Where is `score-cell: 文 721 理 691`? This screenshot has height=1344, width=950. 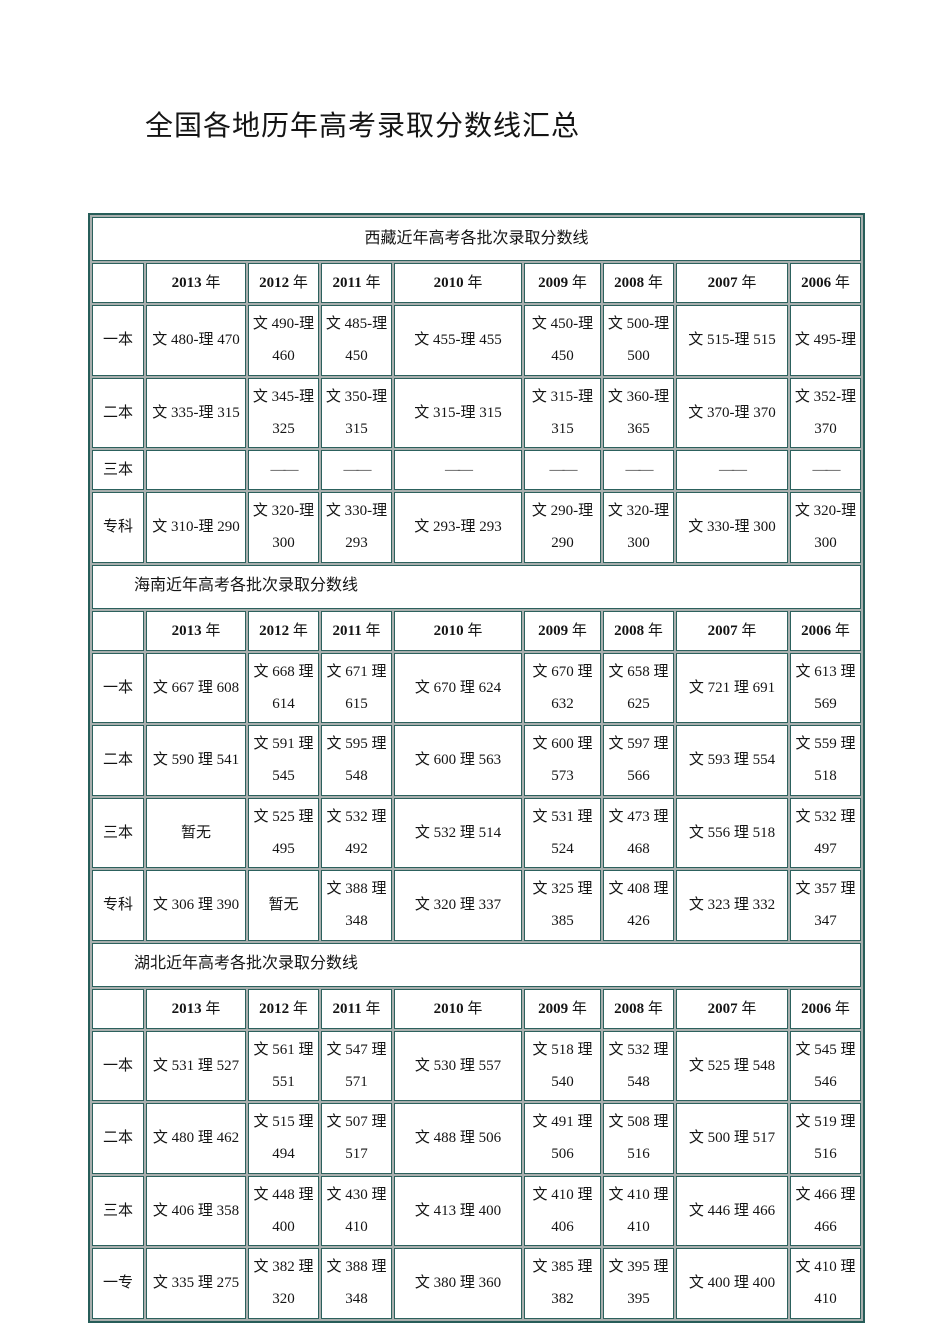 score-cell: 文 721 理 691 is located at coordinates (732, 687).